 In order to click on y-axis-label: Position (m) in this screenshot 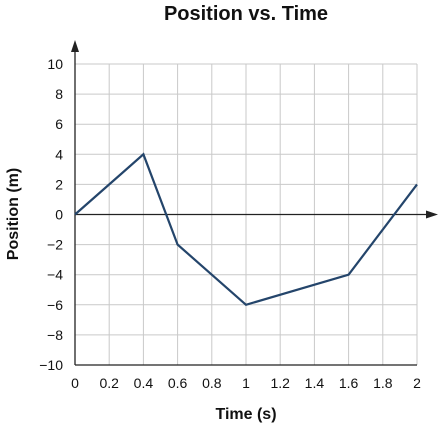, I will do `click(13, 214)`.